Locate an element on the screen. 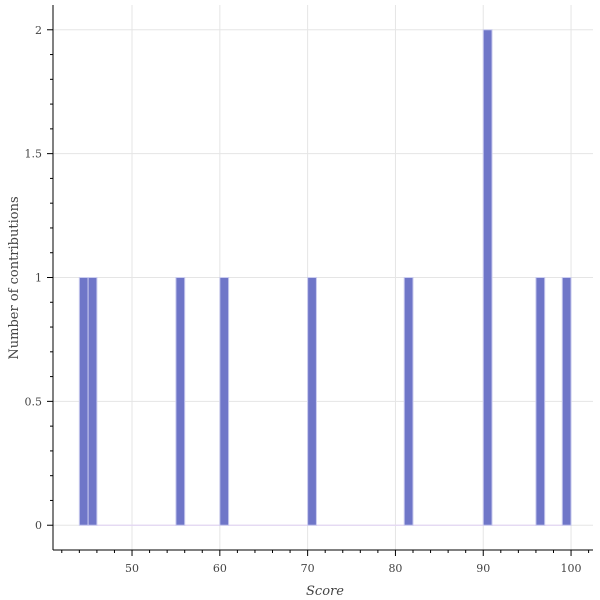  y-tick-label: 1 is located at coordinates (38, 278).